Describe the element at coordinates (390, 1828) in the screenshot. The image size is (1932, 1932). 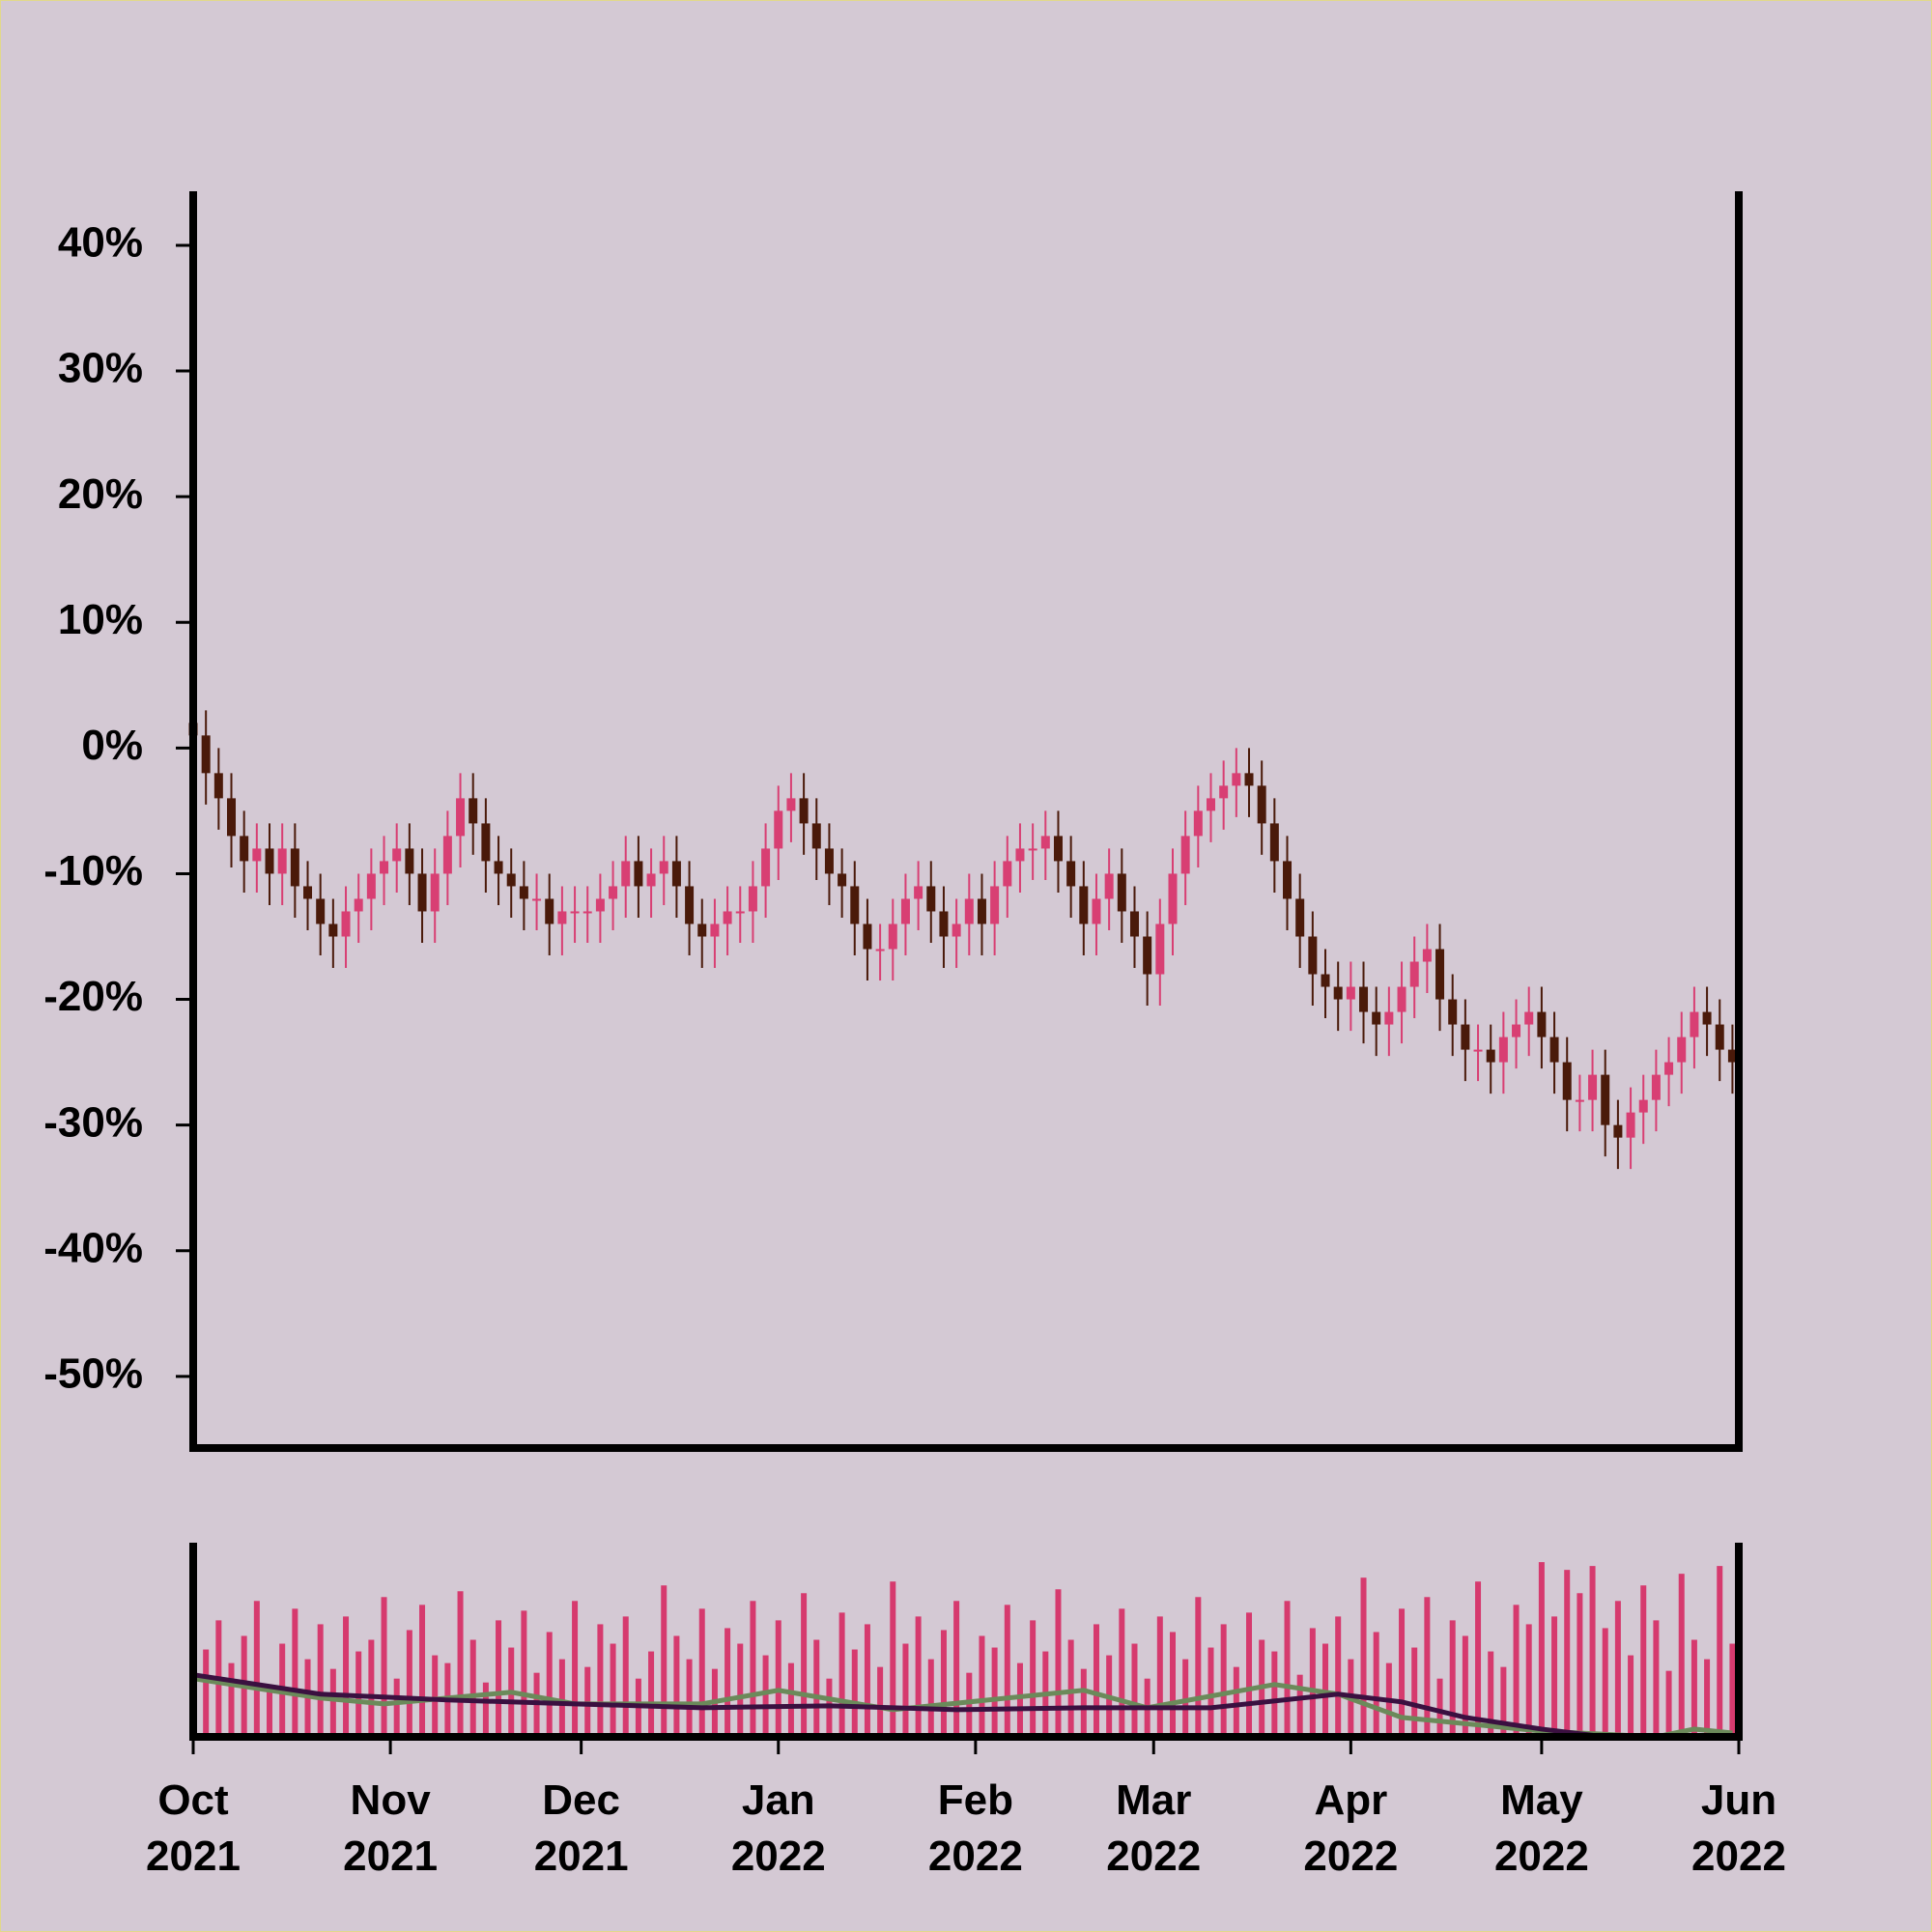
I see `x-tick-label: Nov 2021` at that location.